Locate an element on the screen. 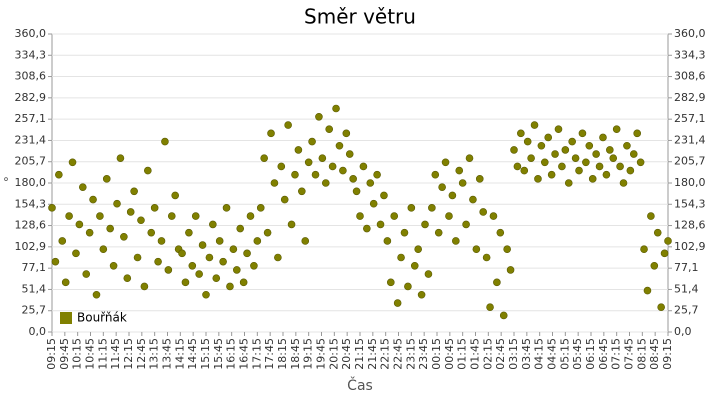 The image size is (720, 404). y-tick-label: 154,3 is located at coordinates (31, 203).